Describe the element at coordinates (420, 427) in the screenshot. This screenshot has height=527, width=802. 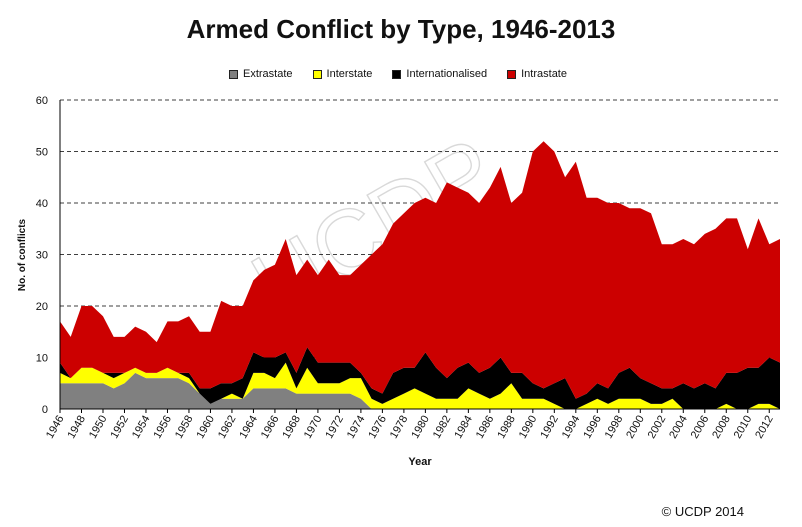
I see `x-tick-label-1980: 1980` at that location.